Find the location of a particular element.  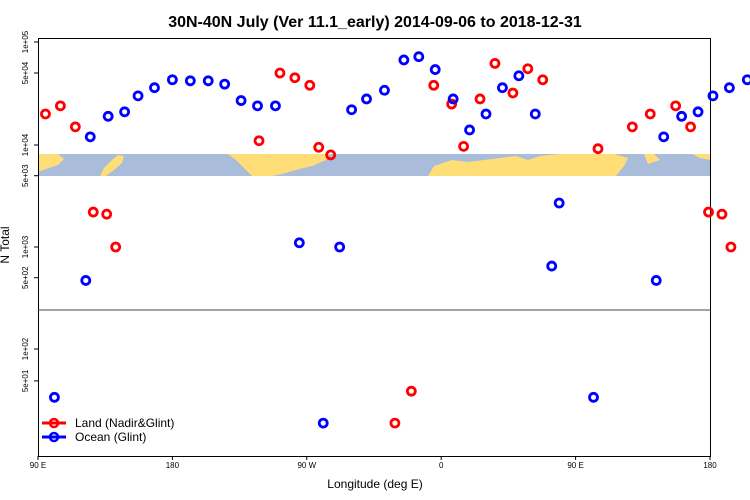

y-tick-label: 5e+02 is located at coordinates (25, 277).